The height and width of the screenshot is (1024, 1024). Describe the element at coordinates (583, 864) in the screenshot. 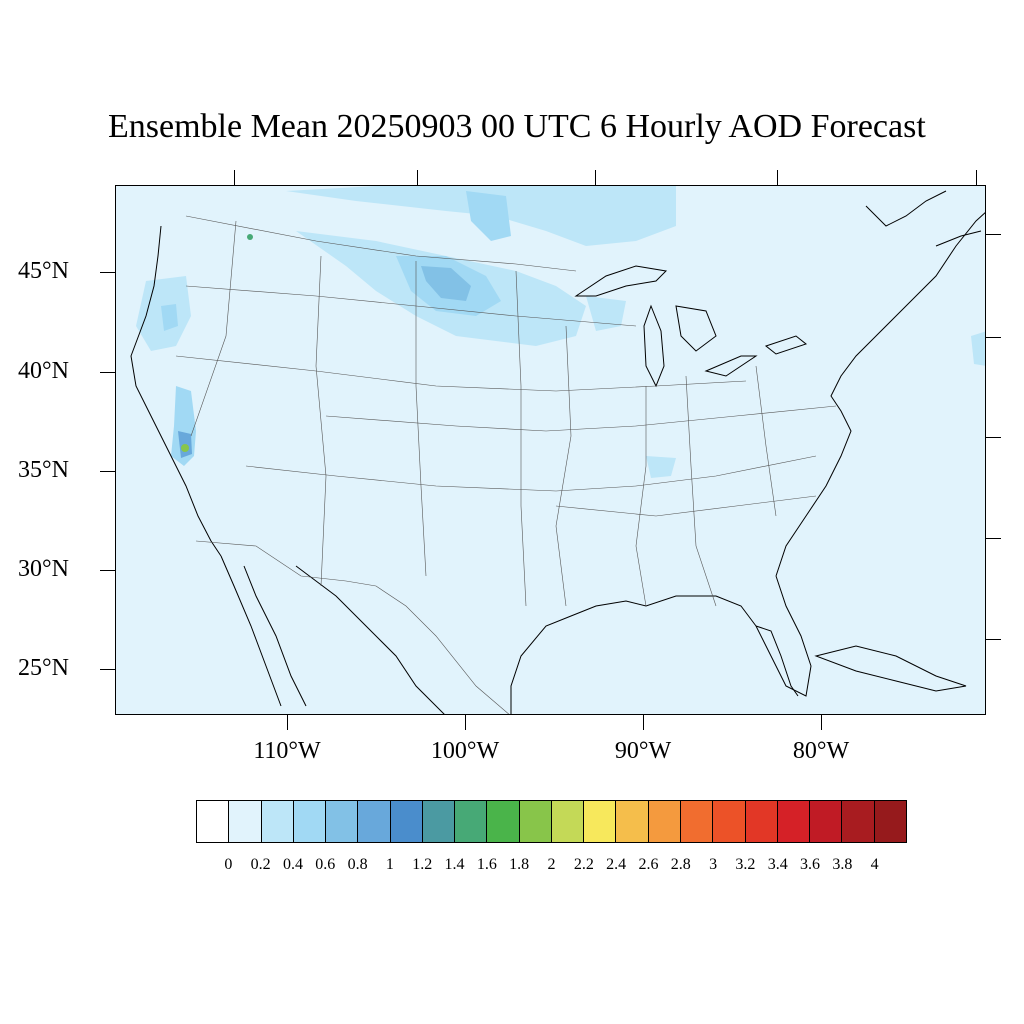

I see `colorbar-label: 2.2` at that location.